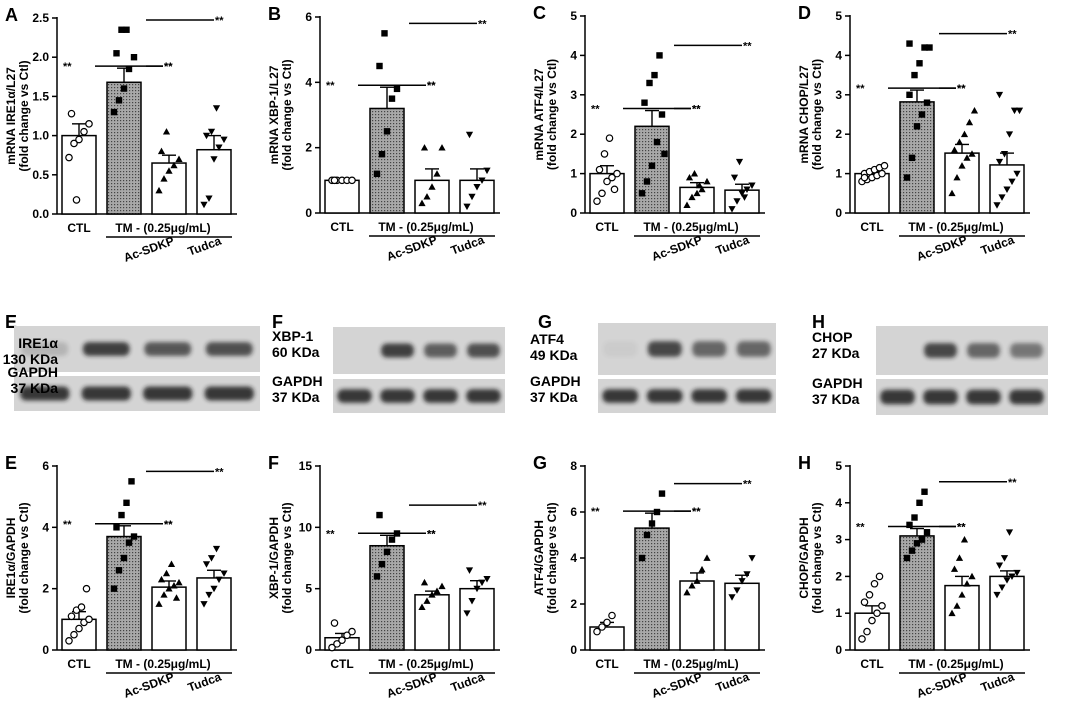 This screenshot has width=1065, height=716. Describe the element at coordinates (273, 463) in the screenshot. I see `panel-letter: F` at that location.